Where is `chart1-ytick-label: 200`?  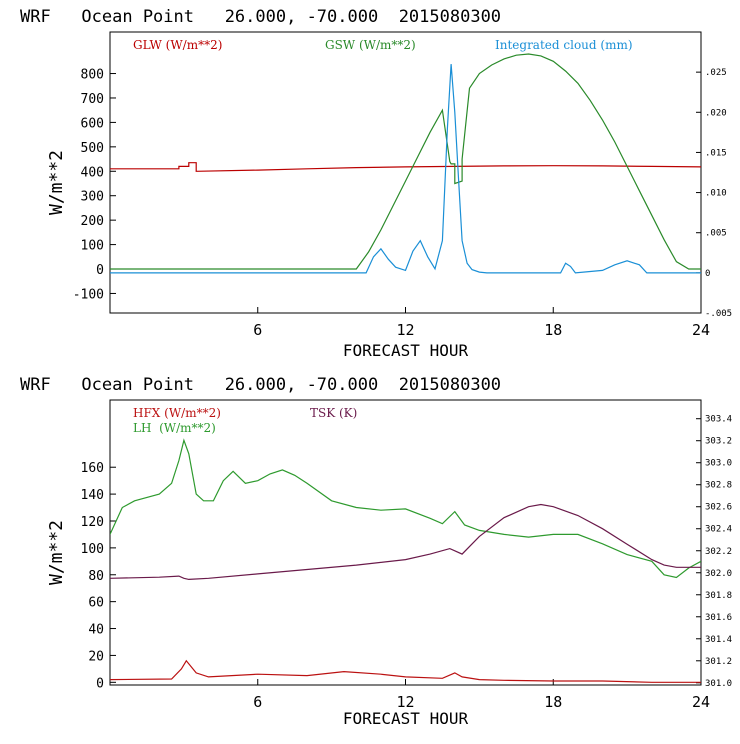
chart1-ytick-label: 200 is located at coordinates (92, 221).